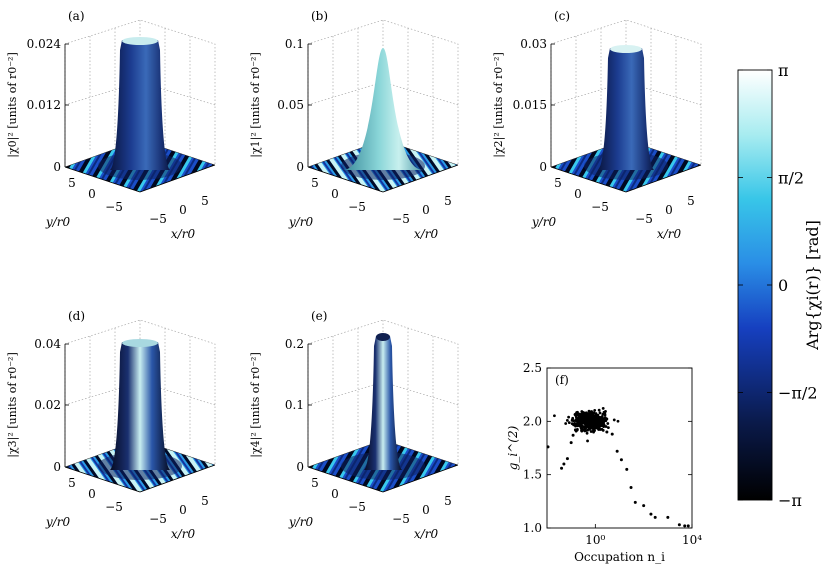 The height and width of the screenshot is (567, 830). Describe the element at coordinates (791, 178) in the screenshot. I see `colorbar-tick-label: π/2` at that location.